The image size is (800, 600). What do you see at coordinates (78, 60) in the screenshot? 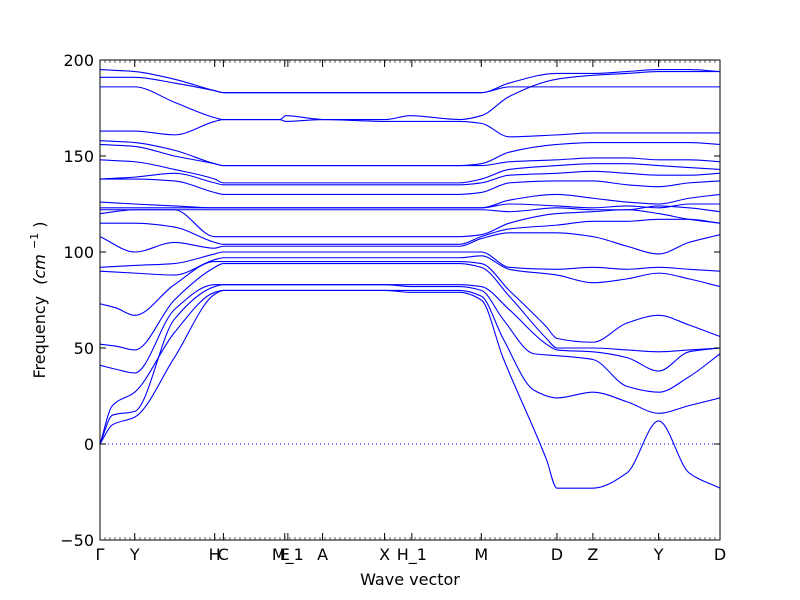
I see `y-tick-label: 200` at bounding box center [78, 60].